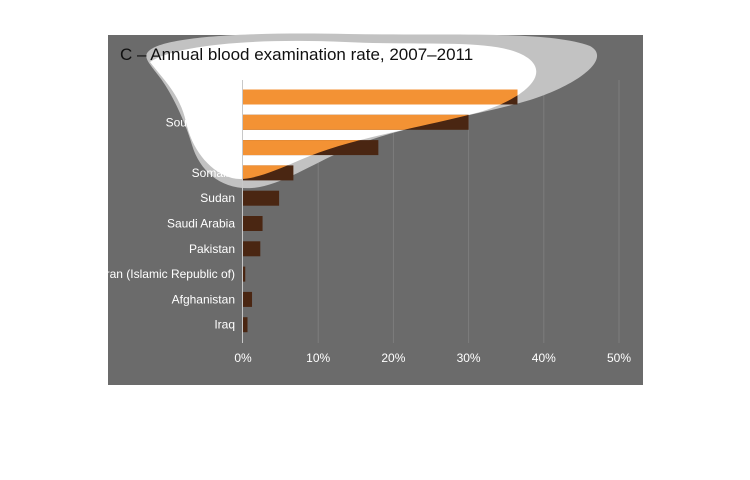 This screenshot has width=750, height=480. I want to click on x-tick-label: 30%, so click(469, 358).